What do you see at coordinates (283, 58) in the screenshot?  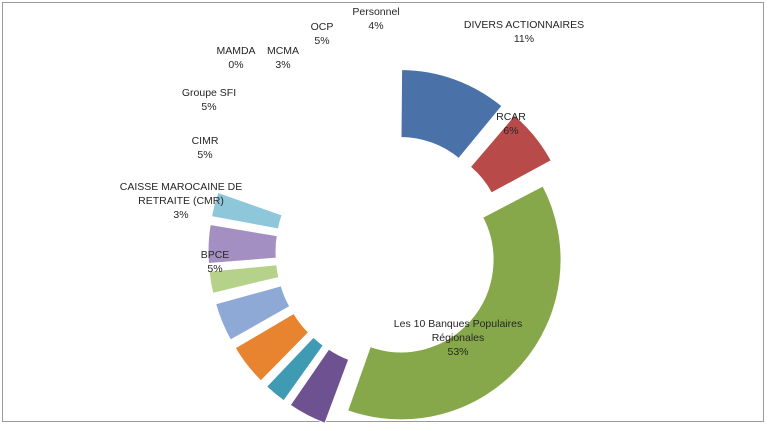 I see `data-label-mcma: MCMA 3%` at bounding box center [283, 58].